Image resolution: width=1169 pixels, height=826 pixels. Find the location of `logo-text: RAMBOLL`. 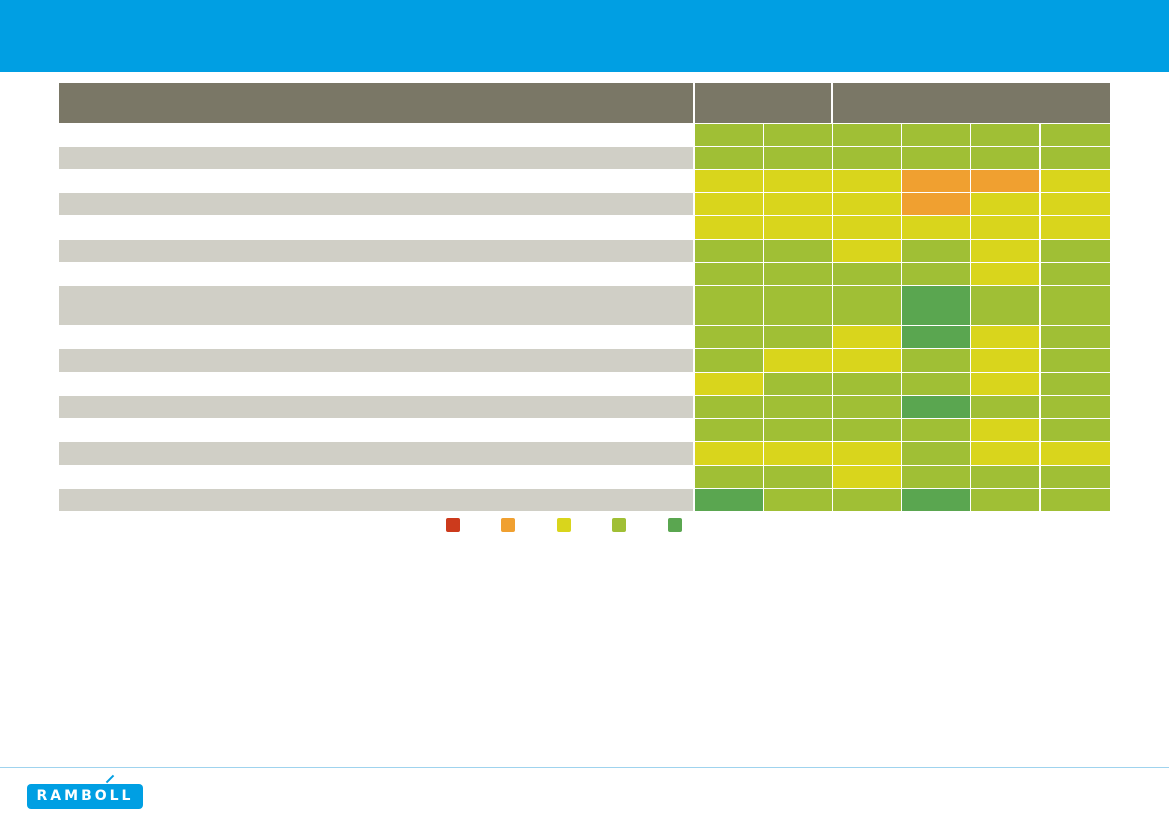

logo-text: RAMBOLL is located at coordinates (85, 796).